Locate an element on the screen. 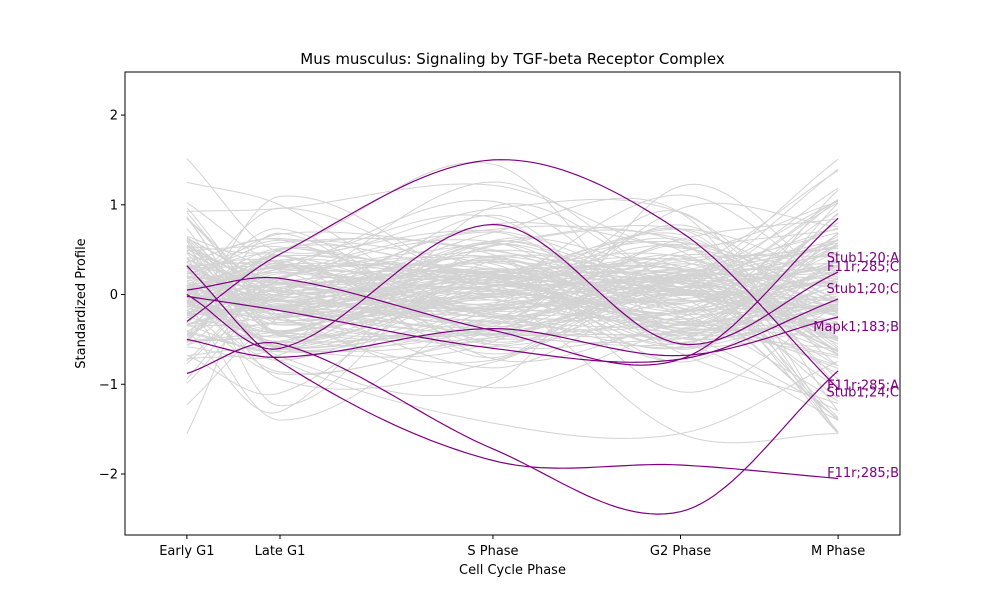  x-tick-label: M Phase is located at coordinates (838, 551).